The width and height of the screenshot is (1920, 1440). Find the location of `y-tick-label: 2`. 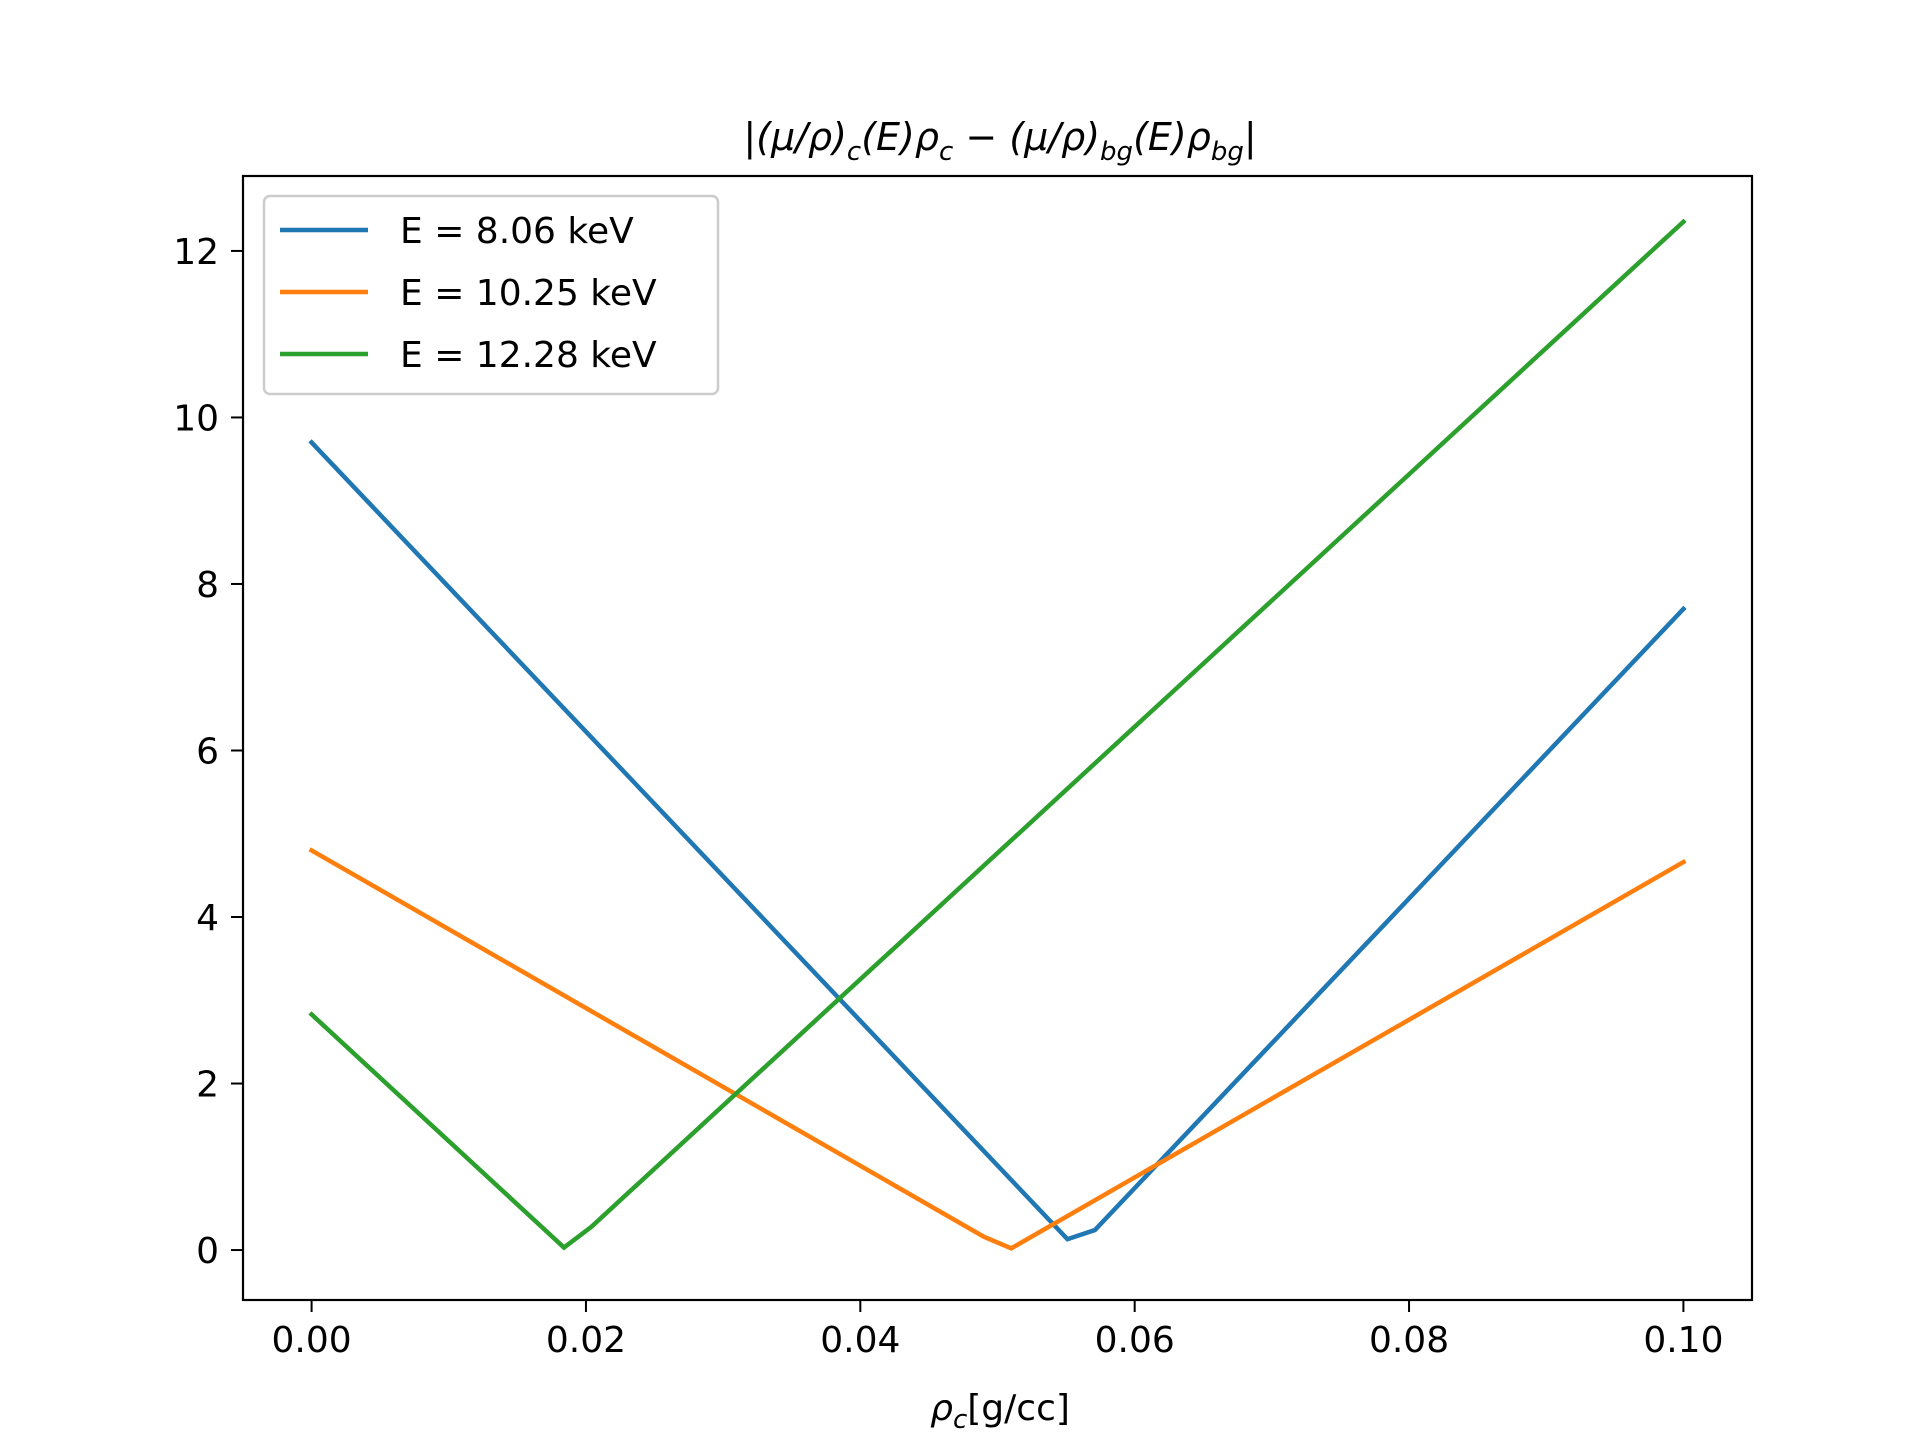

y-tick-label: 2 is located at coordinates (207, 1085).